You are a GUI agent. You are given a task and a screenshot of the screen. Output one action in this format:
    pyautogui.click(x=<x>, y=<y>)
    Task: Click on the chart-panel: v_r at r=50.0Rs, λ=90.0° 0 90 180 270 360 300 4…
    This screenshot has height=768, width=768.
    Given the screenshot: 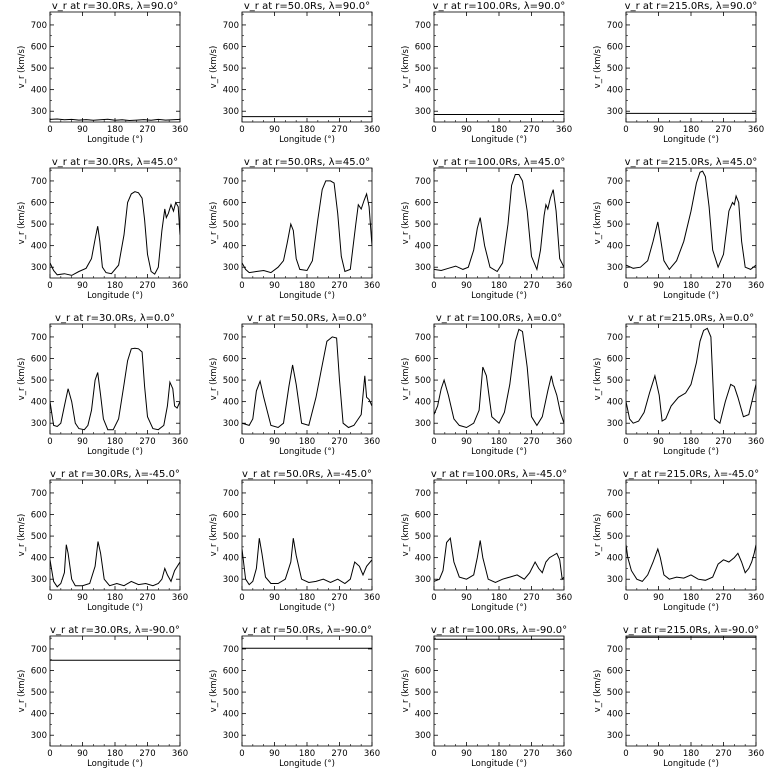 What is the action you would take?
    pyautogui.click(x=294, y=73)
    